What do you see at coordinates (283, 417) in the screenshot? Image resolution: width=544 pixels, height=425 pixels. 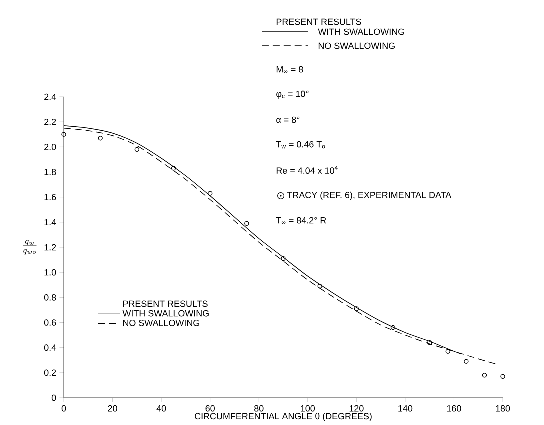 I see `x-axis-title: CIRCUMFERENTIAL ANGLE θ (DEGREES)` at bounding box center [283, 417].